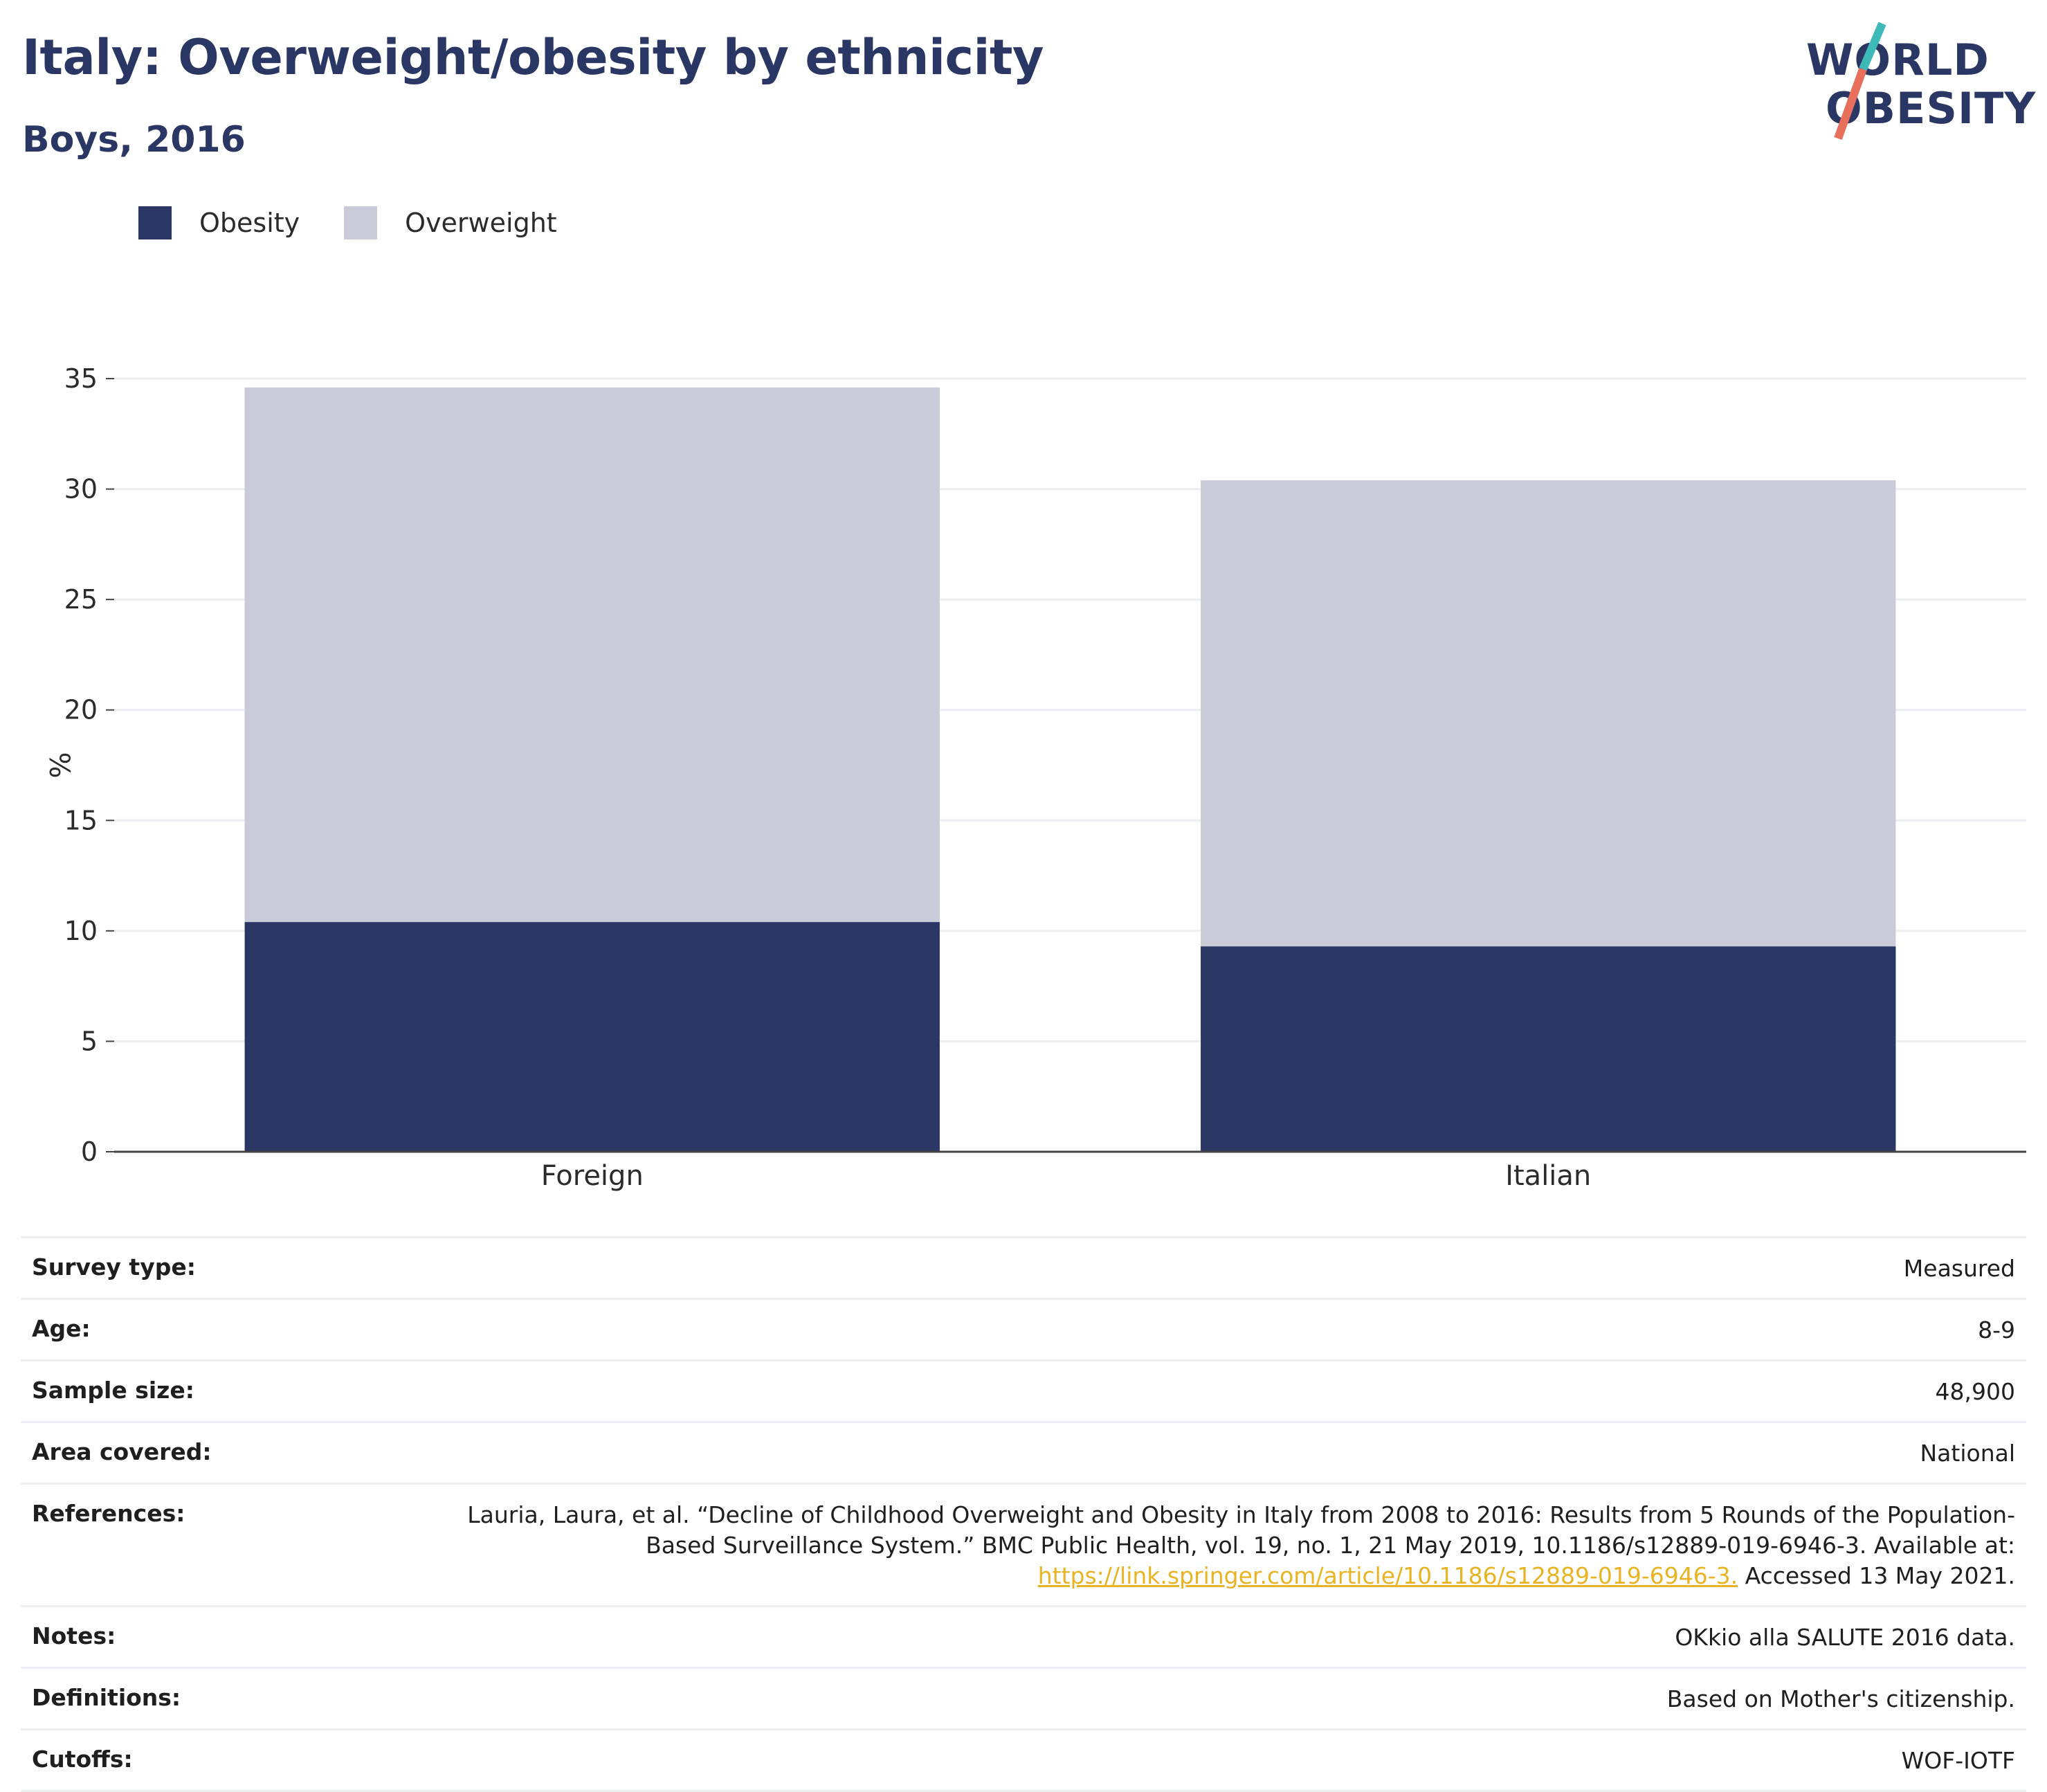 This screenshot has width=2047, height=1792. I want to click on info-row-survey-type: Survey type: Measured, so click(1024, 1267).